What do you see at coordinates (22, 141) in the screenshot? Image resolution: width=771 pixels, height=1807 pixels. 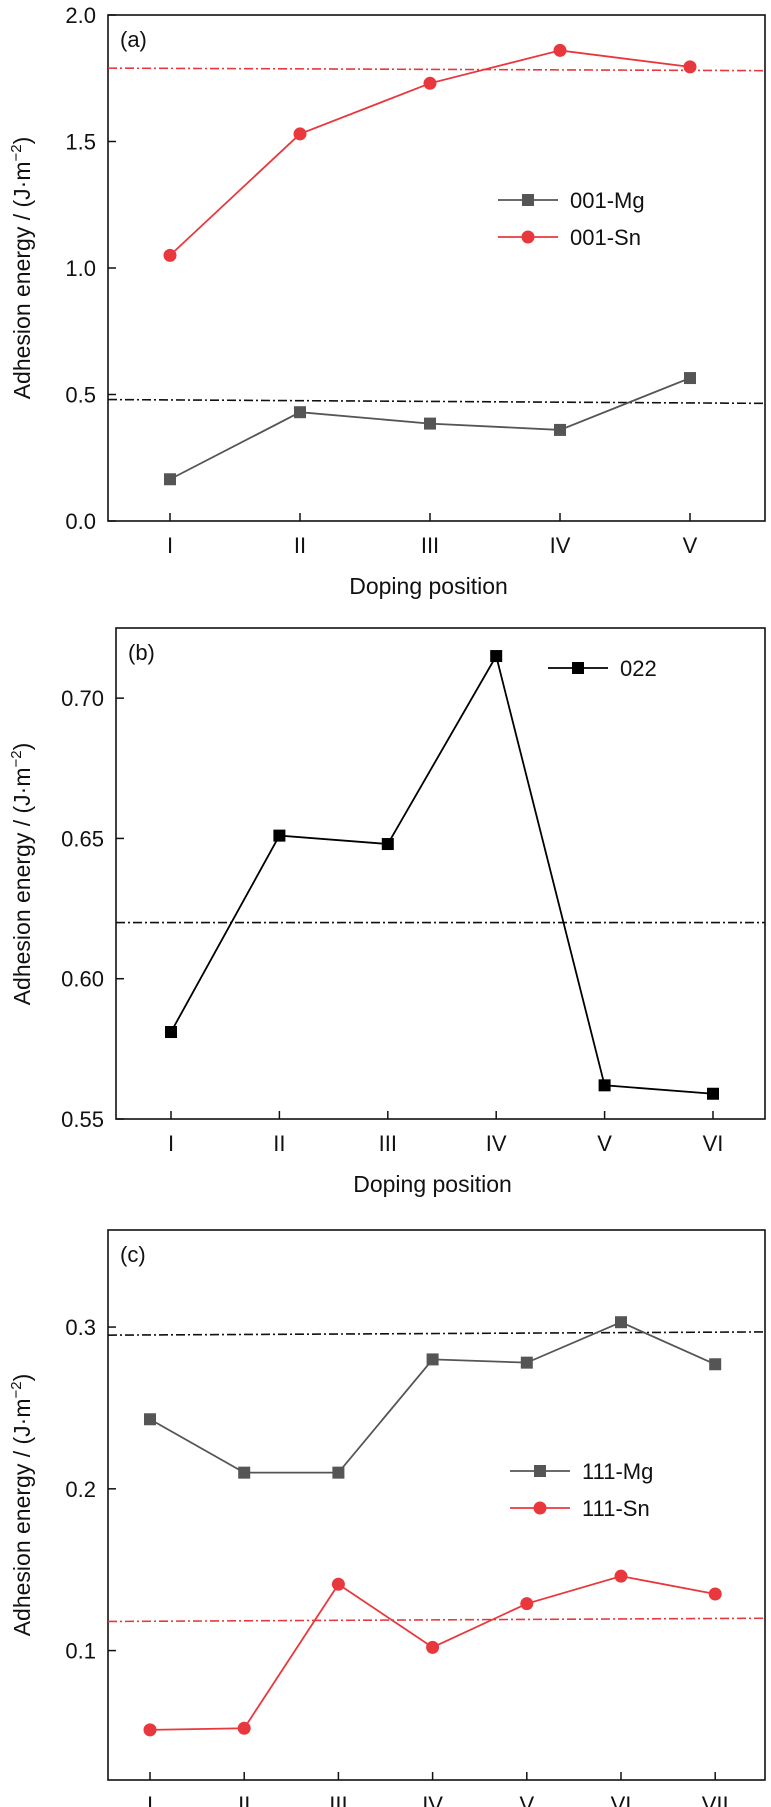 I see `panel-1-y-axis-label-close: )` at bounding box center [22, 141].